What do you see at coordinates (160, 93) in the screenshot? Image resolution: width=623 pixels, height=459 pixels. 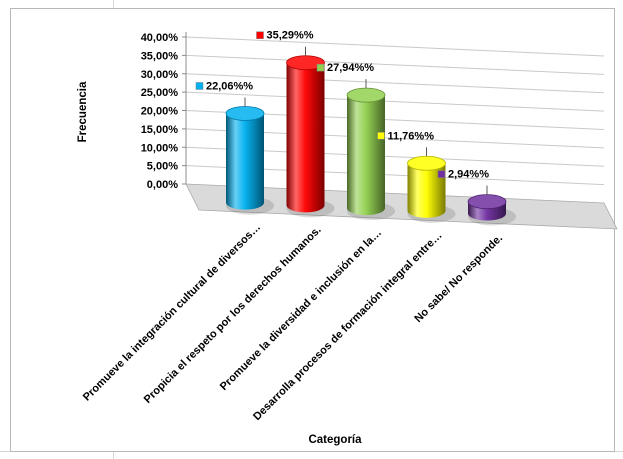 I see `y-tick-label: 25,00%` at bounding box center [160, 93].